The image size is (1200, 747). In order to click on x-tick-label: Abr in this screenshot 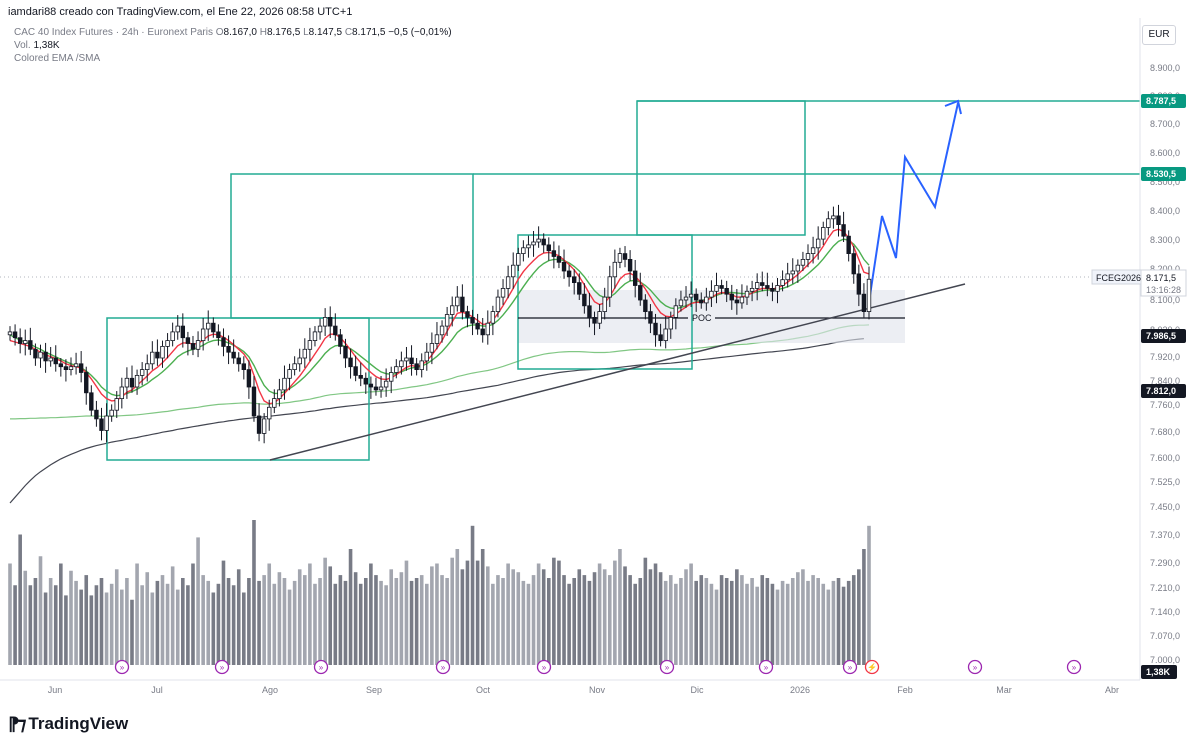, I will do `click(1112, 690)`.